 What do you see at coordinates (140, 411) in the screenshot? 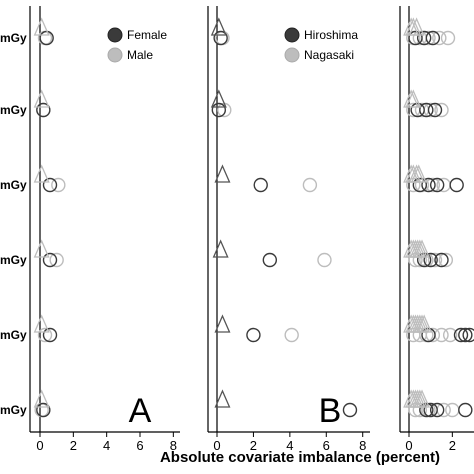
I see `panel-letter: A` at bounding box center [140, 411].